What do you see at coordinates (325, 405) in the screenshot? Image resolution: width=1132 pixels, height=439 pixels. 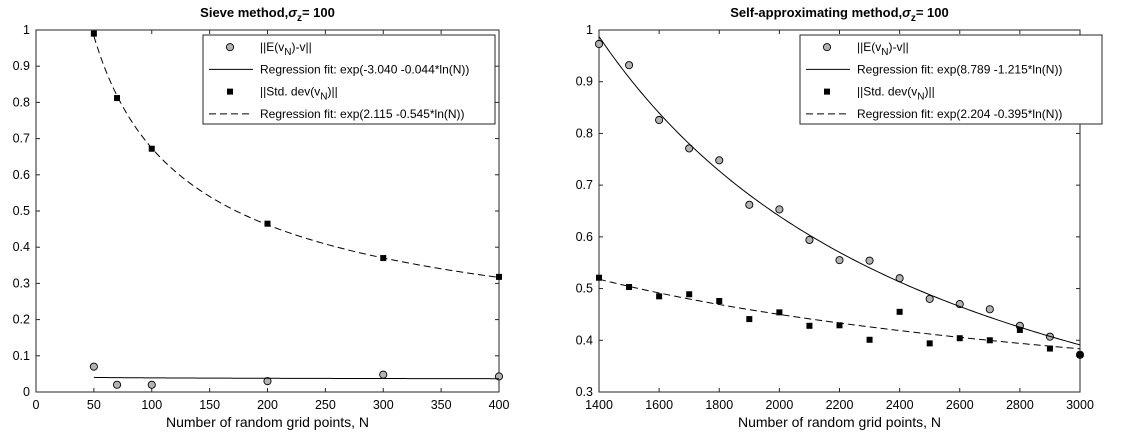 I see `x-tick-label: 250` at bounding box center [325, 405].